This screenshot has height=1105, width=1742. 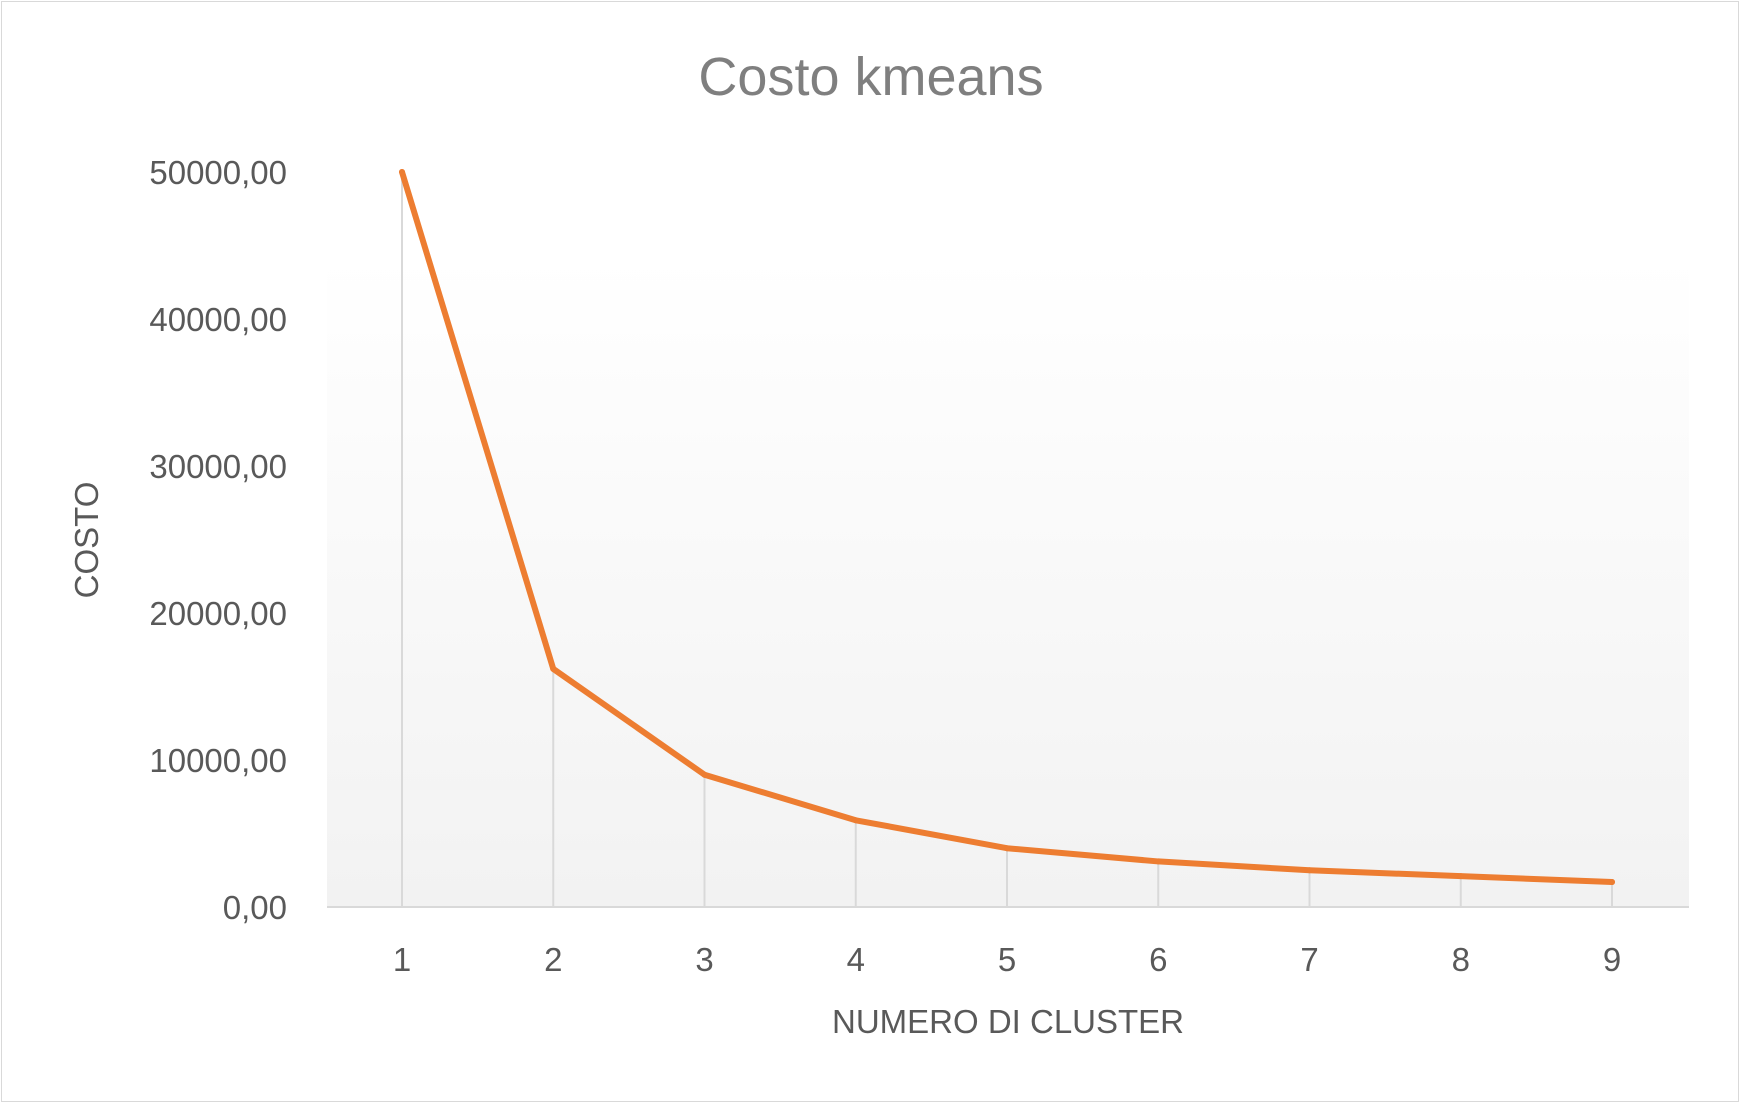 I want to click on x-tick-label: 4, so click(x=856, y=959).